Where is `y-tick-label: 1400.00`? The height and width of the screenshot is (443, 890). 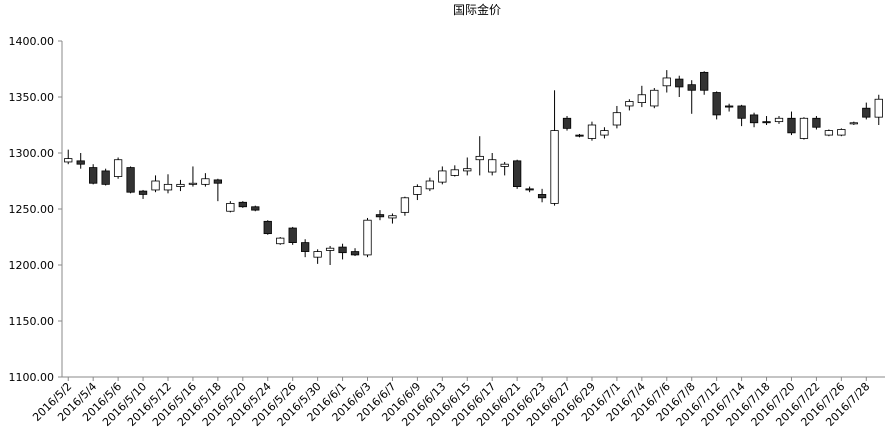
y-tick-label: 1400.00 is located at coordinates (32, 41).